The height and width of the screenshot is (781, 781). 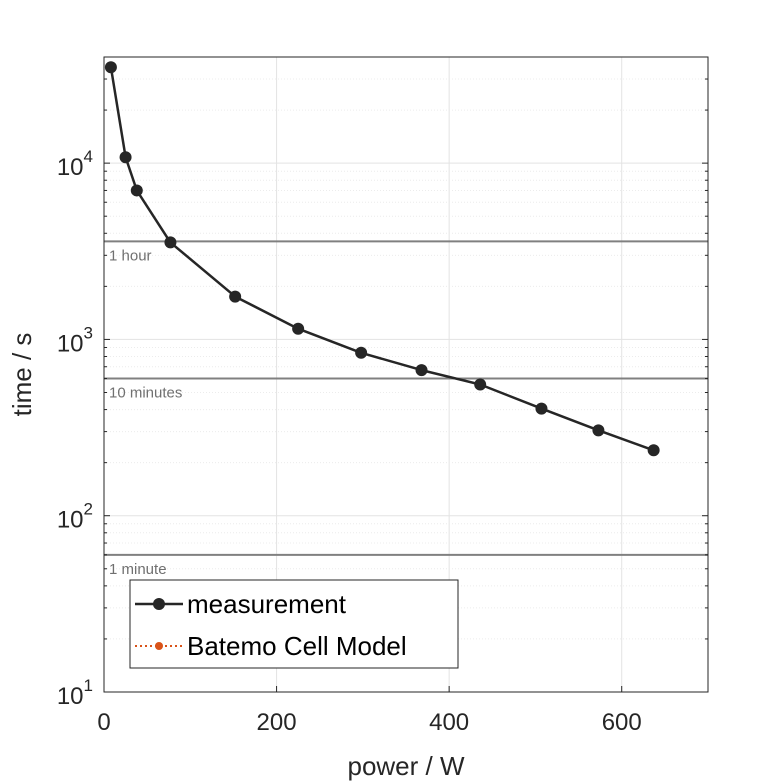 I want to click on y-tick-label: 10¹, so click(x=75, y=693).